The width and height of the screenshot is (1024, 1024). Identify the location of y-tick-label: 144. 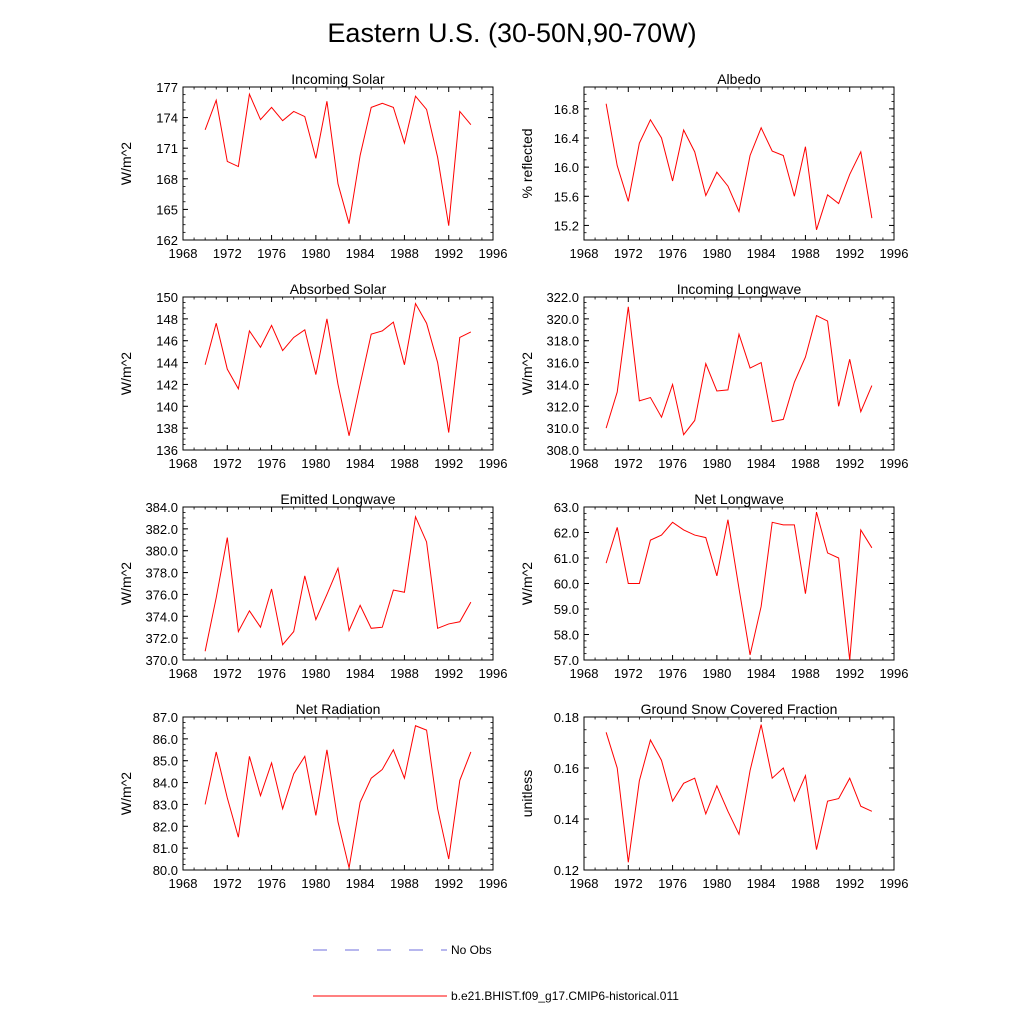
(167, 363).